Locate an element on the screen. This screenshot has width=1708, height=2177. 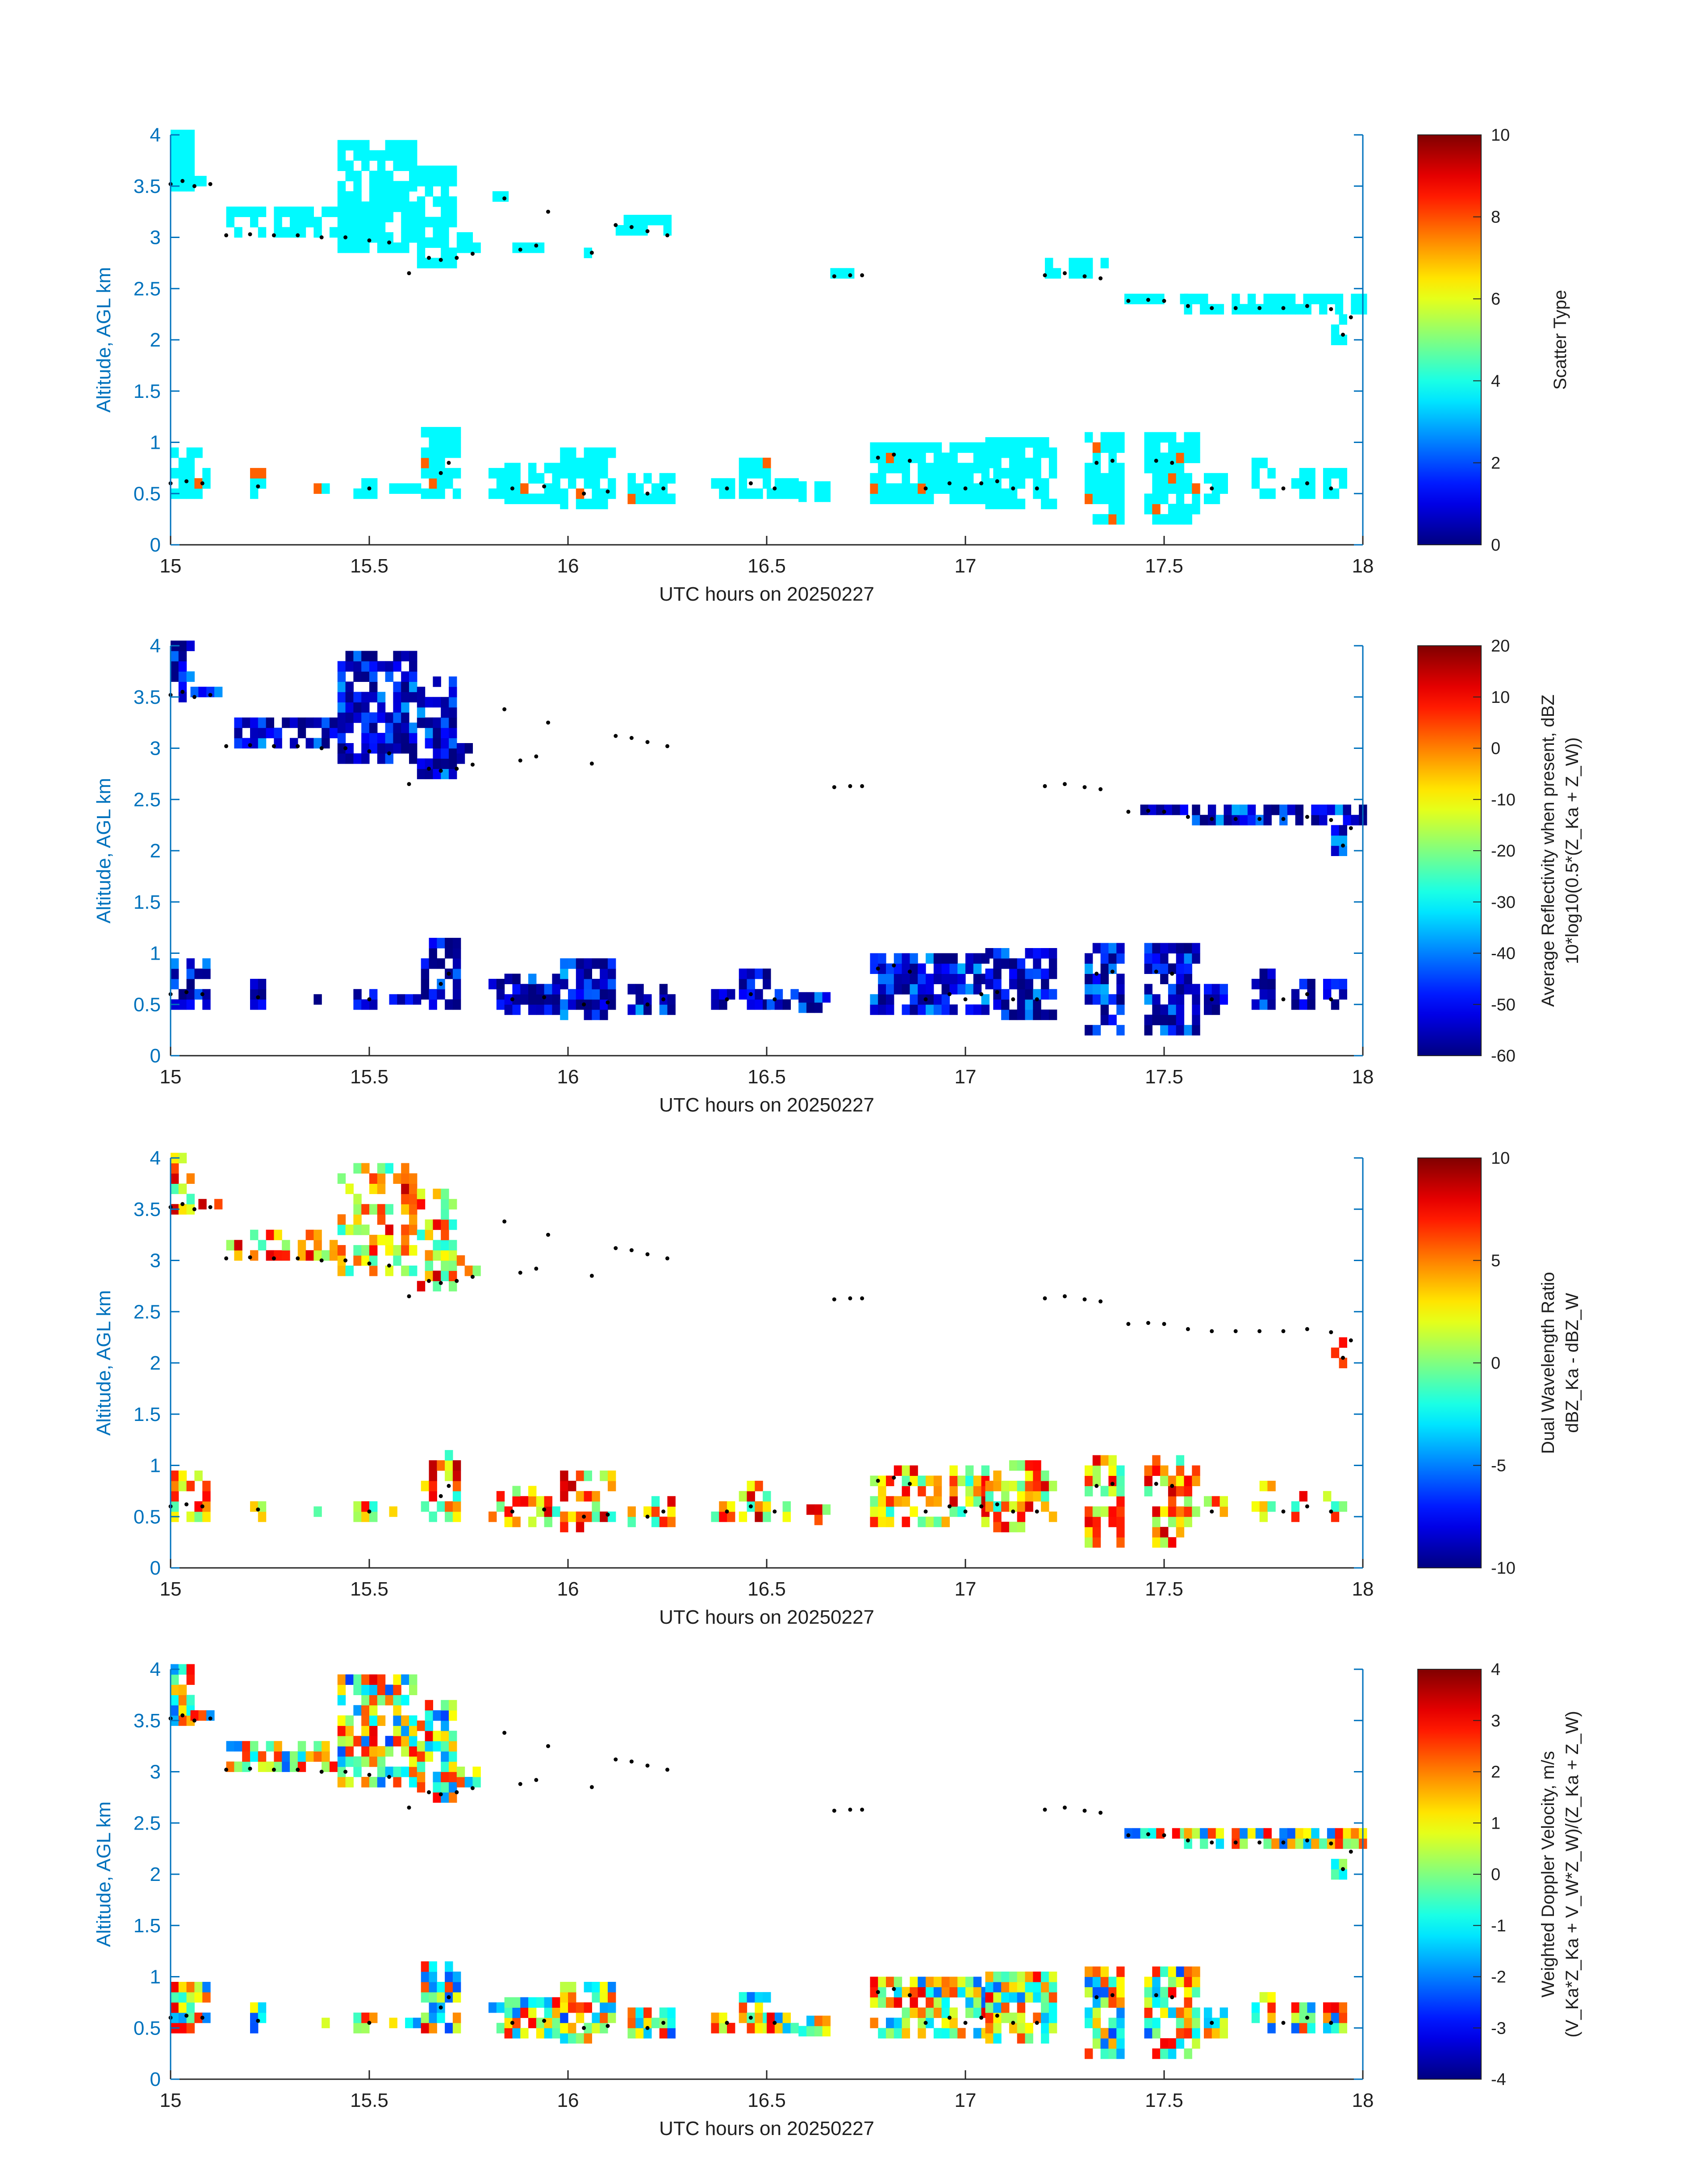
y-tick-label: 3 is located at coordinates (155, 1261).